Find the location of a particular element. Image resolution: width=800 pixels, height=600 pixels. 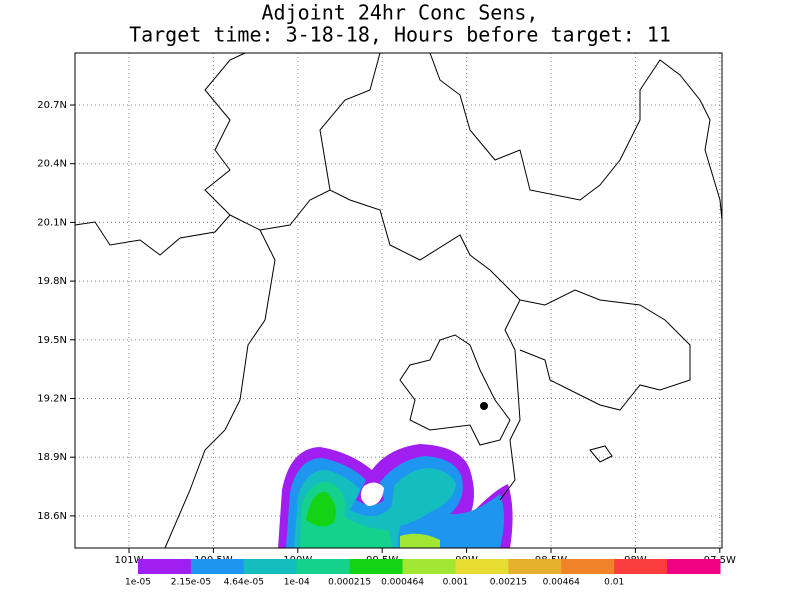

lat-label: 19.5N is located at coordinates (52, 340).